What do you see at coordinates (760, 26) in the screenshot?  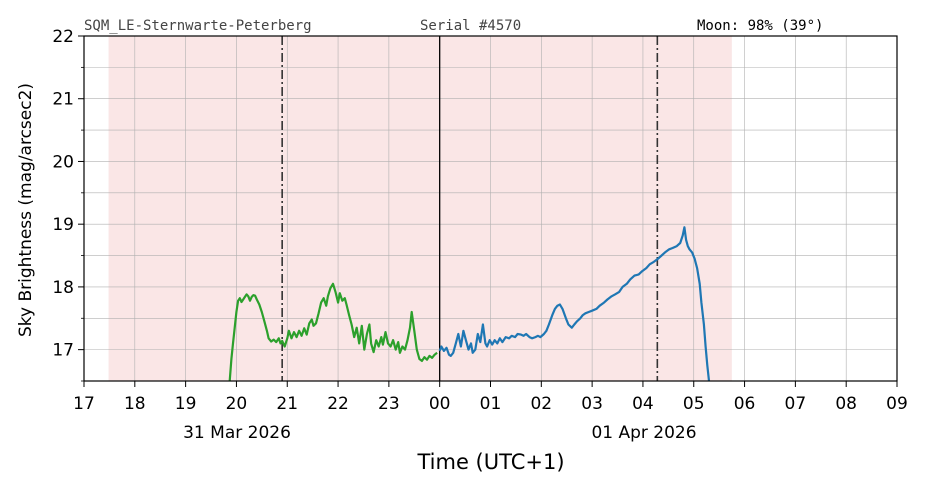 I see `moon-info: Moon: 98% (39°)` at bounding box center [760, 26].